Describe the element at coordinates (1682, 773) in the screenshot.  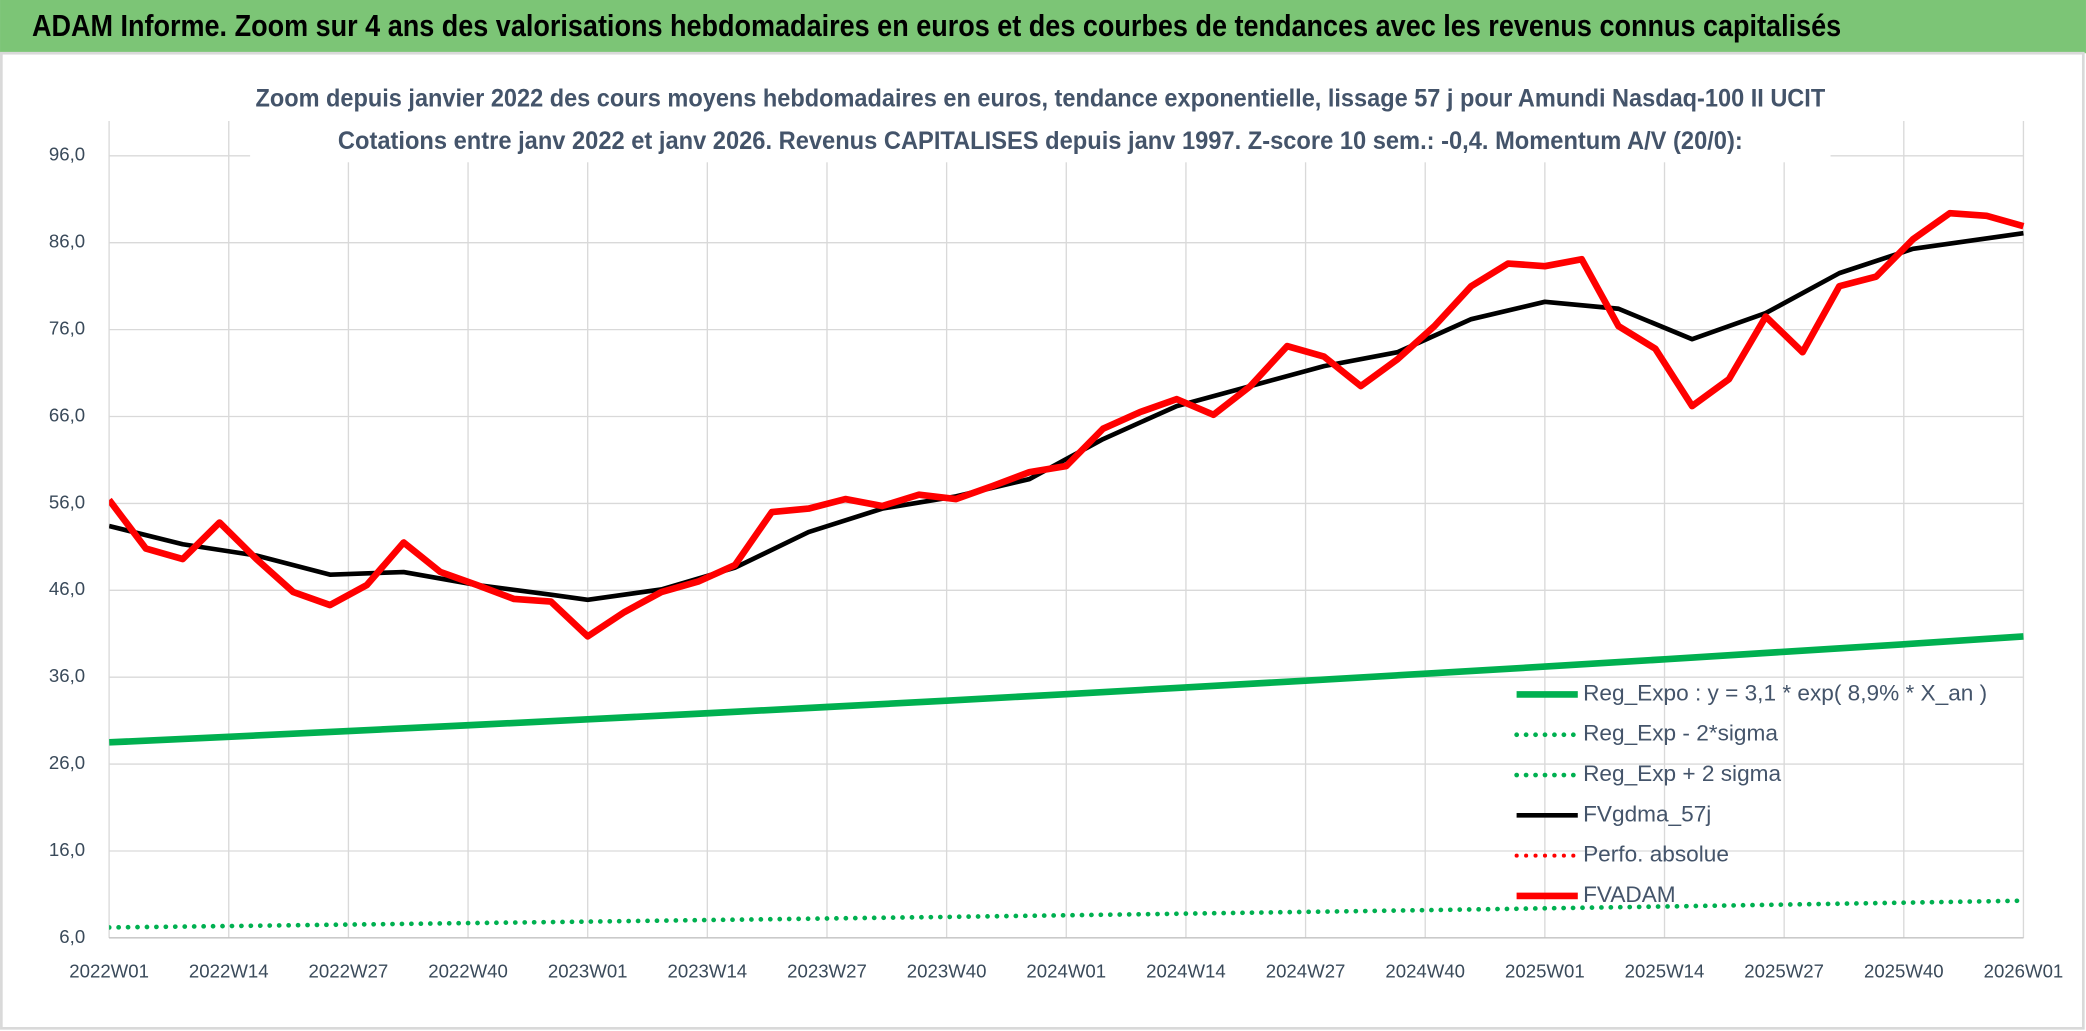
I see `legend-label: Reg_Exp + 2 sigma` at that location.